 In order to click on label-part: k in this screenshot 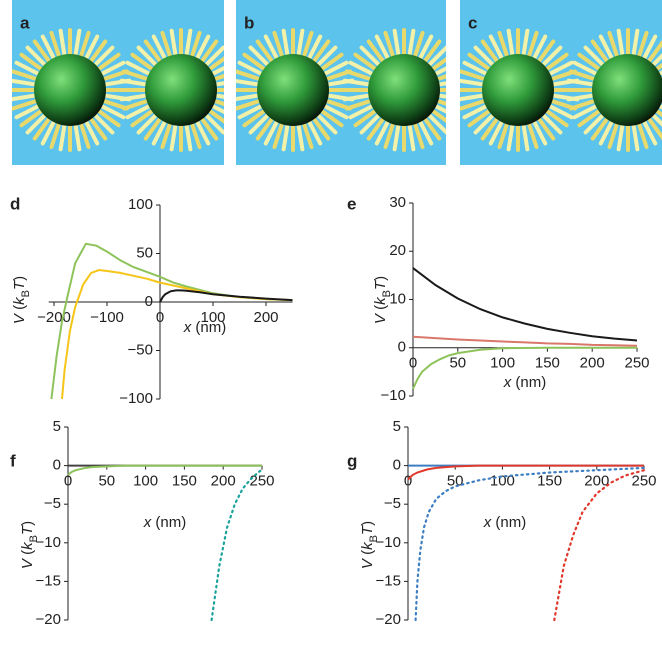, I will do `click(27, 545)`.